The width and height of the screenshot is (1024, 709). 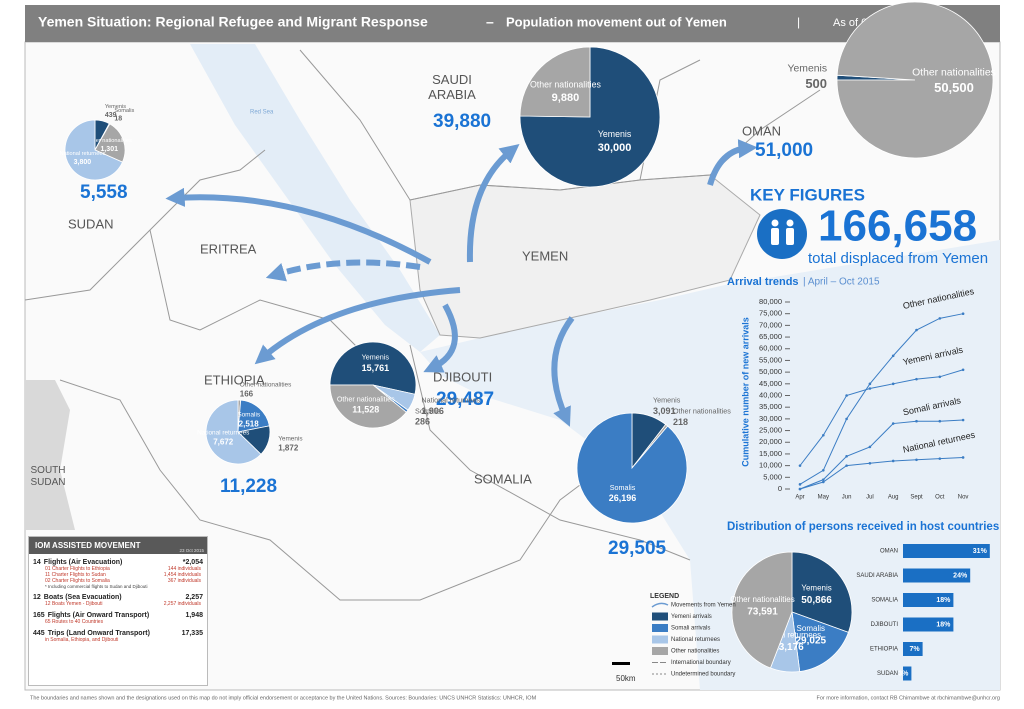 I want to click on slice-value: 439, so click(x=111, y=115).